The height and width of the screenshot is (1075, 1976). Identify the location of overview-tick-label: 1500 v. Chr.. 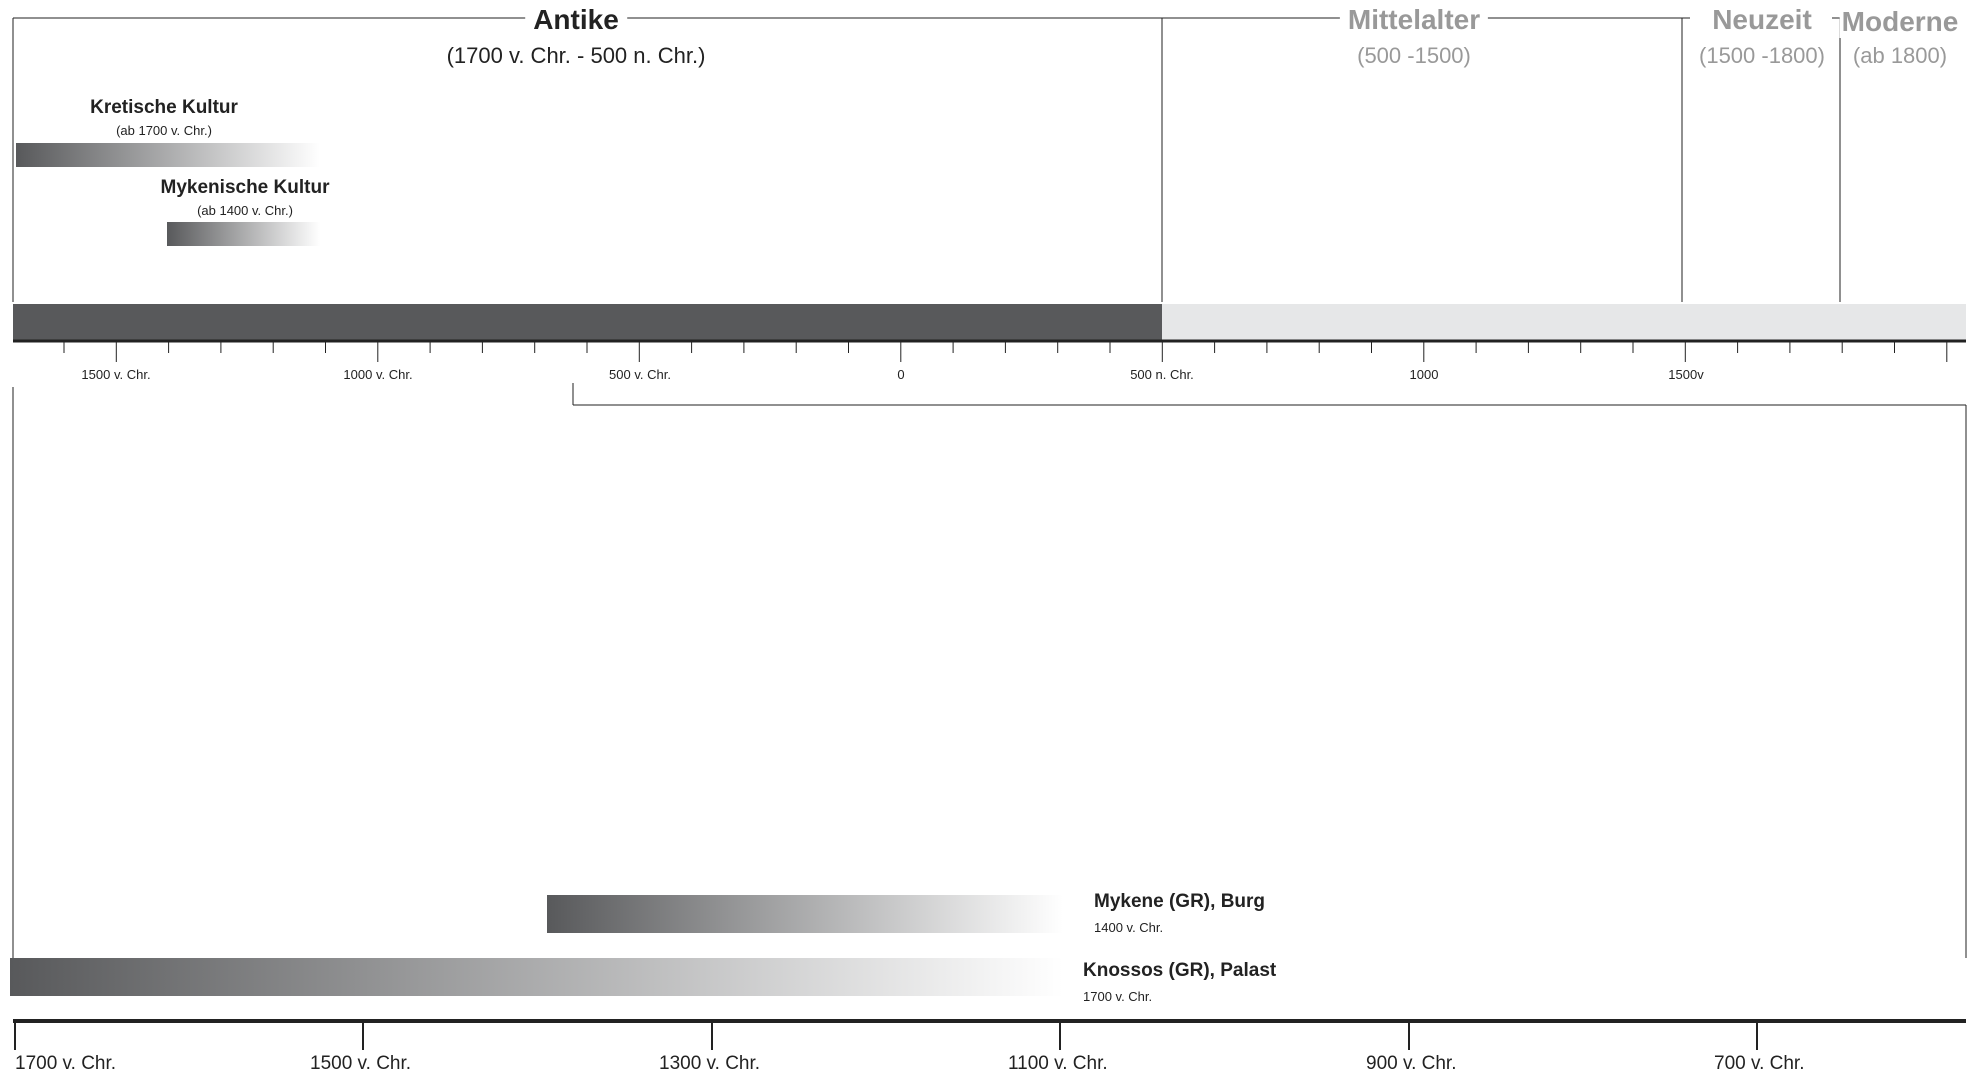
(116, 374).